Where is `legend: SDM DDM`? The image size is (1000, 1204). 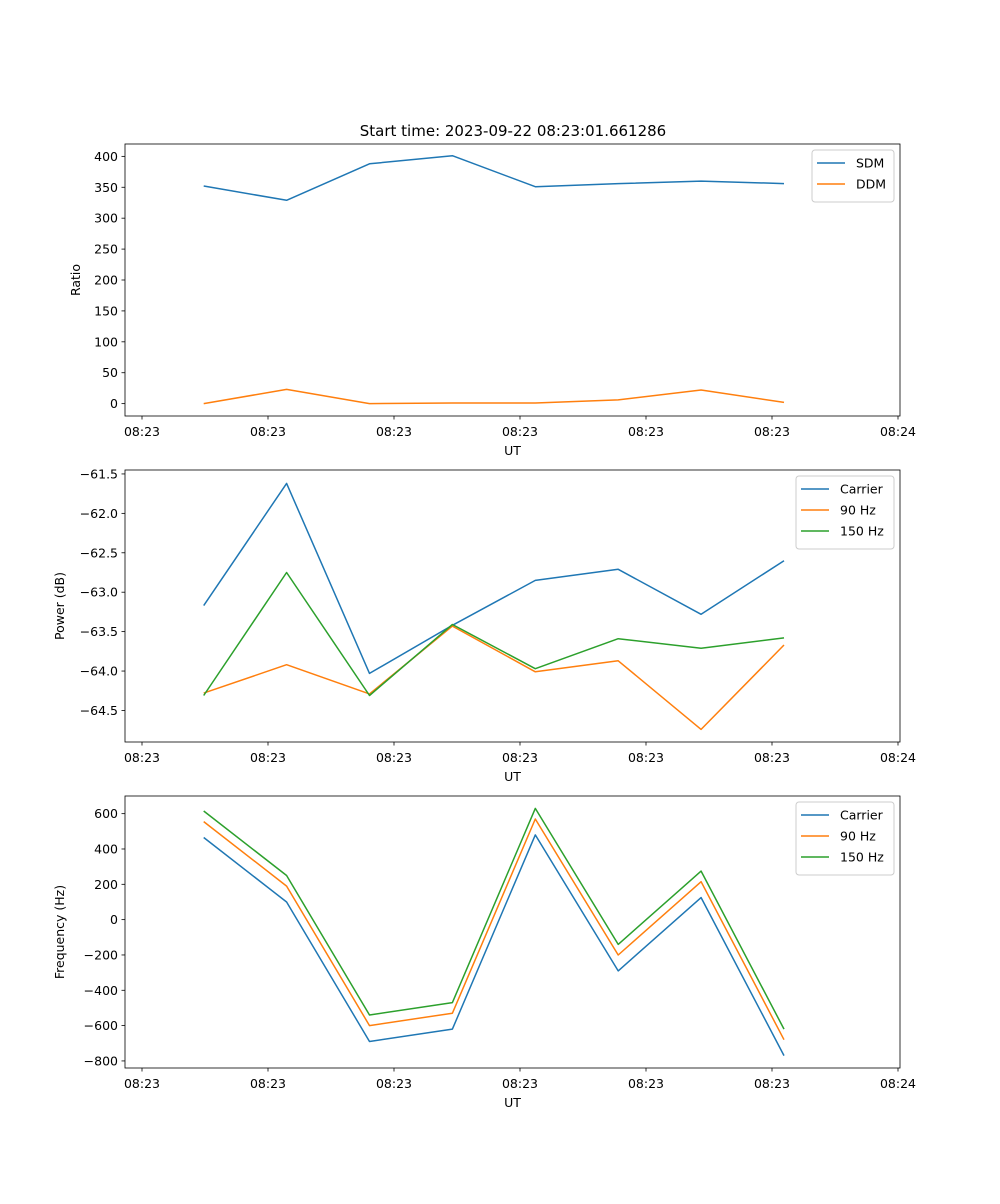 legend: SDM DDM is located at coordinates (853, 176).